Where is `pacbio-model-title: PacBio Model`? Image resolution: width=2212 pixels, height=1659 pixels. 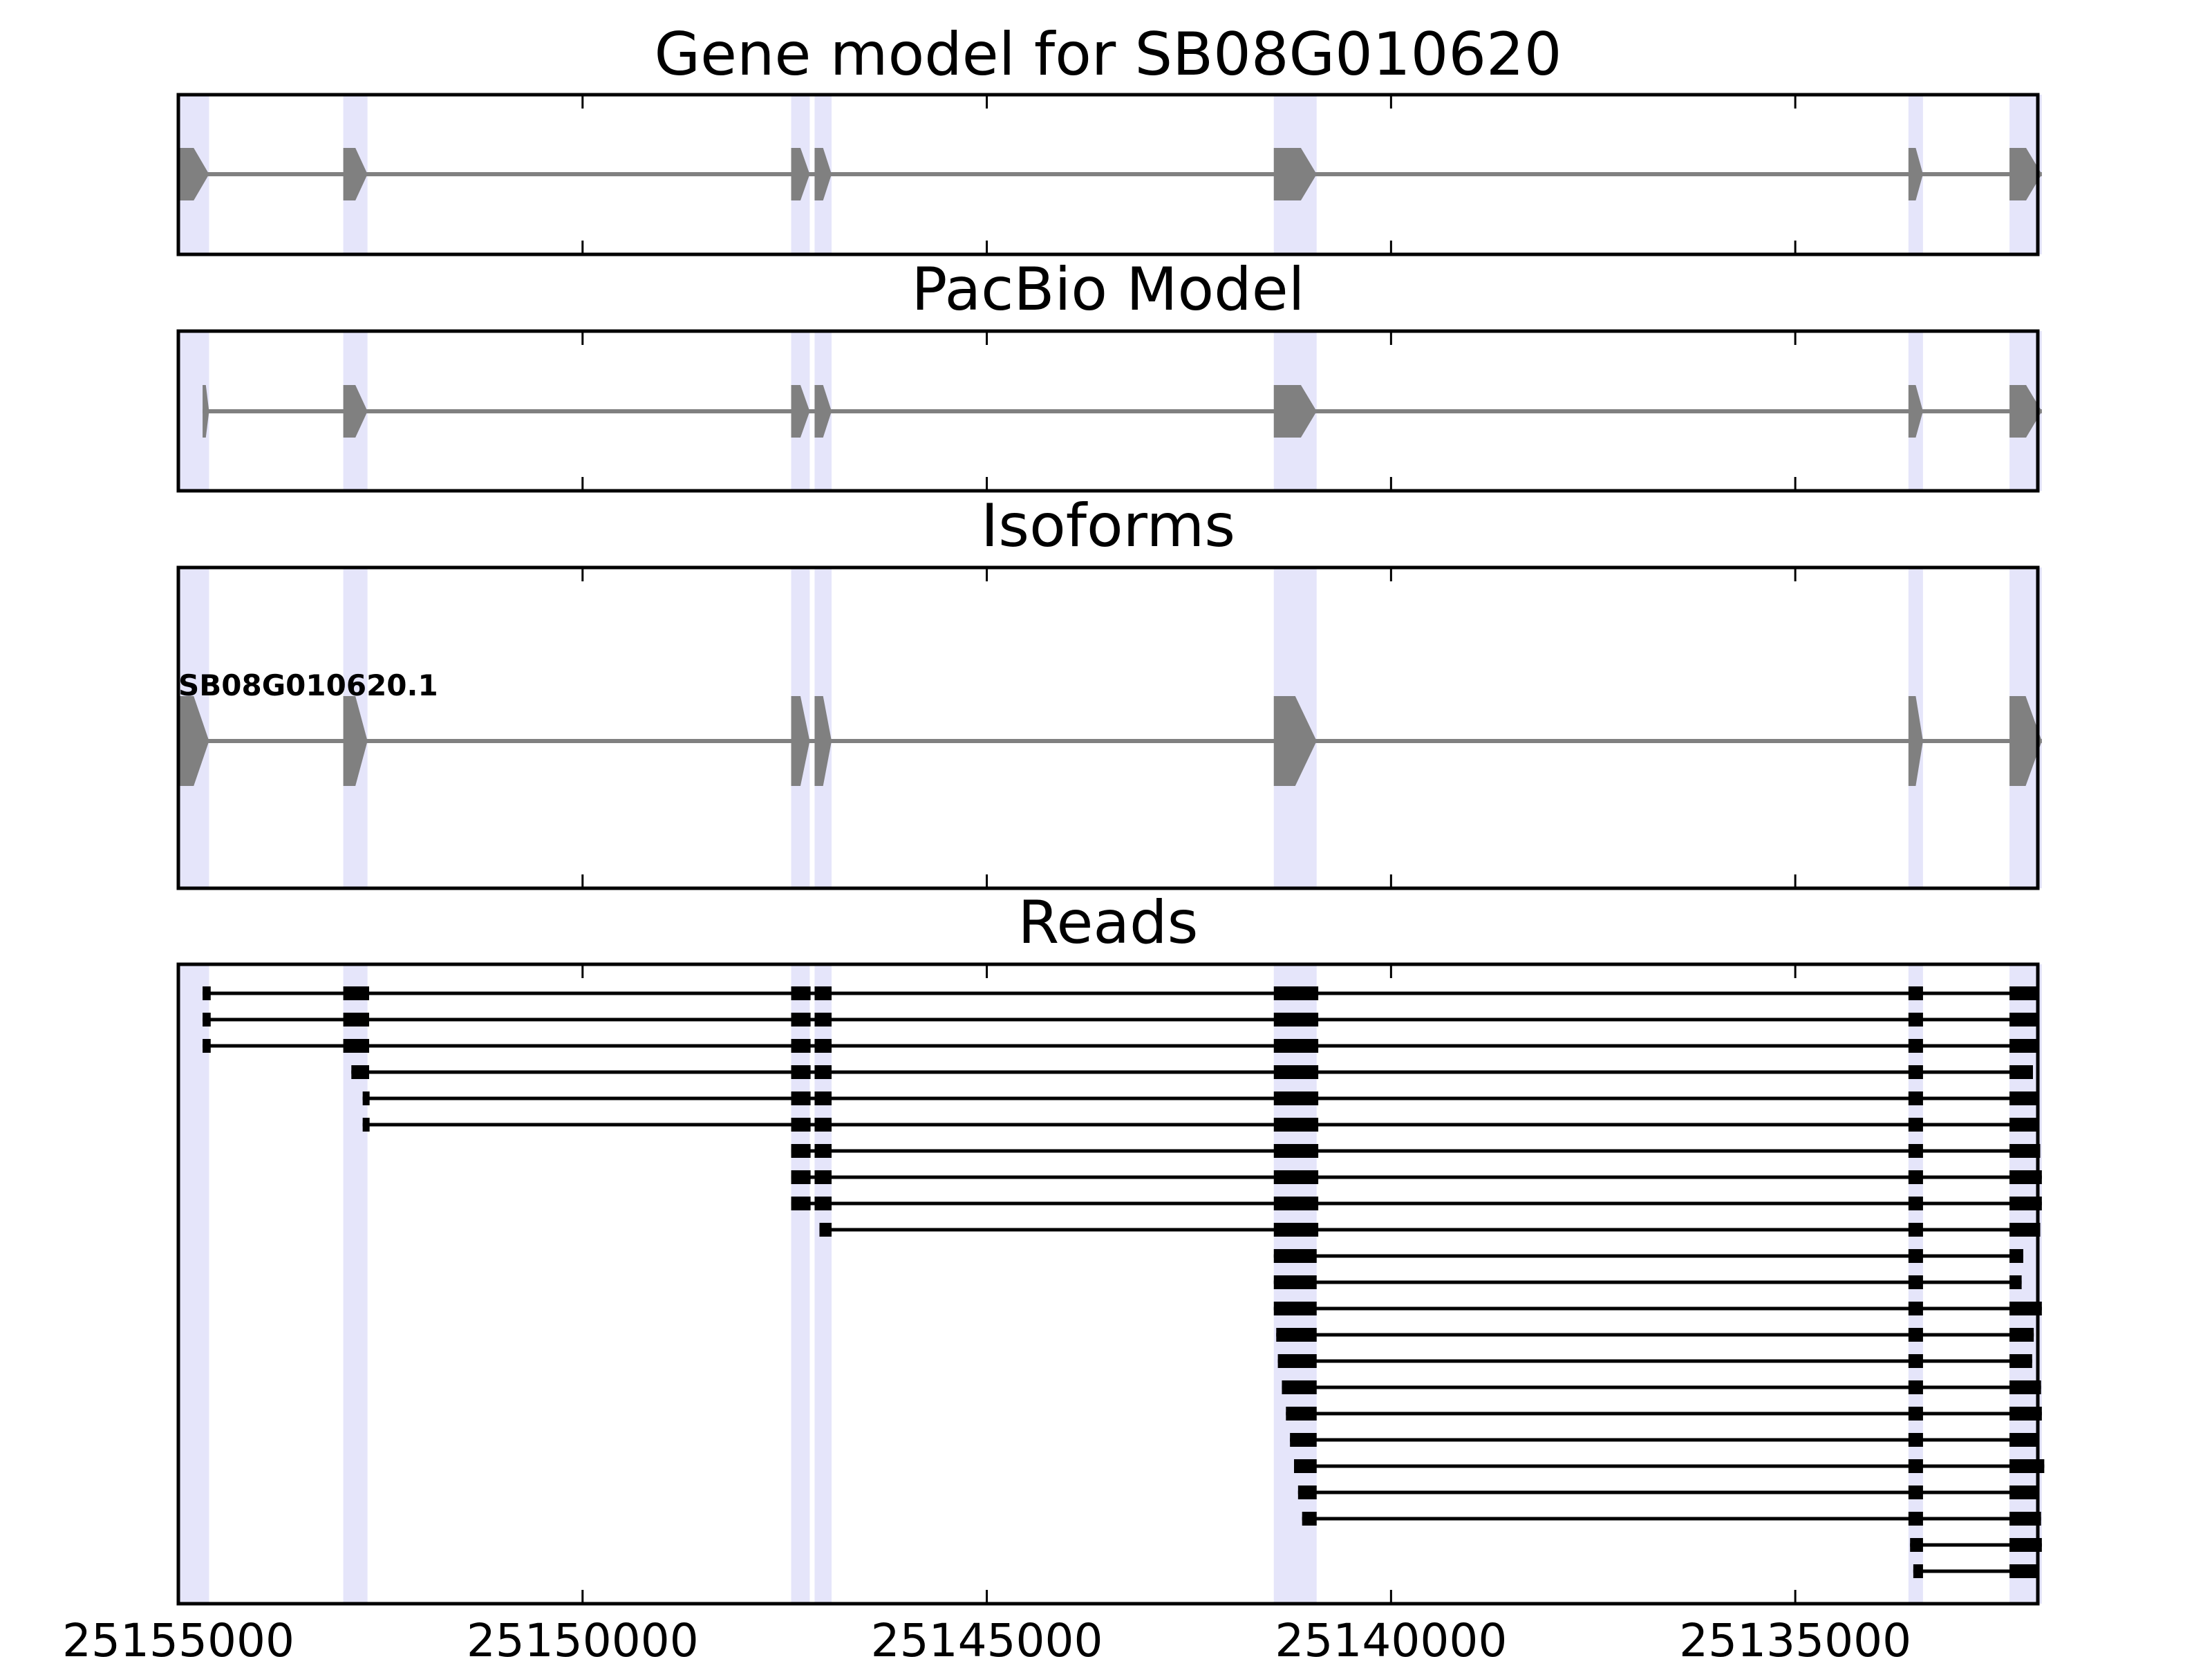 pacbio-model-title: PacBio Model is located at coordinates (1107, 289).